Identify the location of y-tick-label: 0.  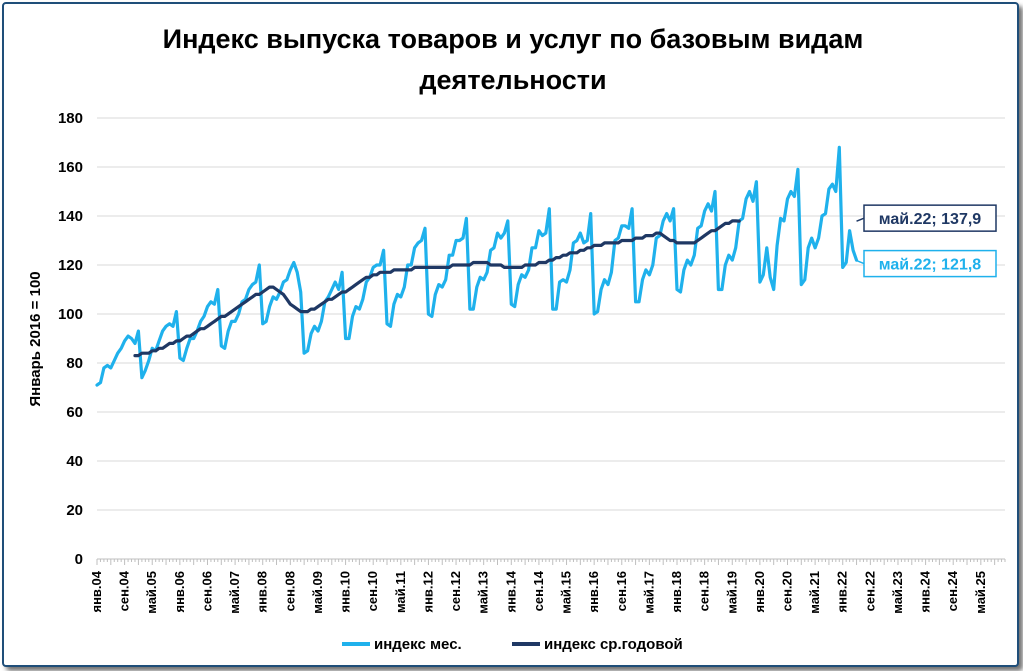
(79, 559).